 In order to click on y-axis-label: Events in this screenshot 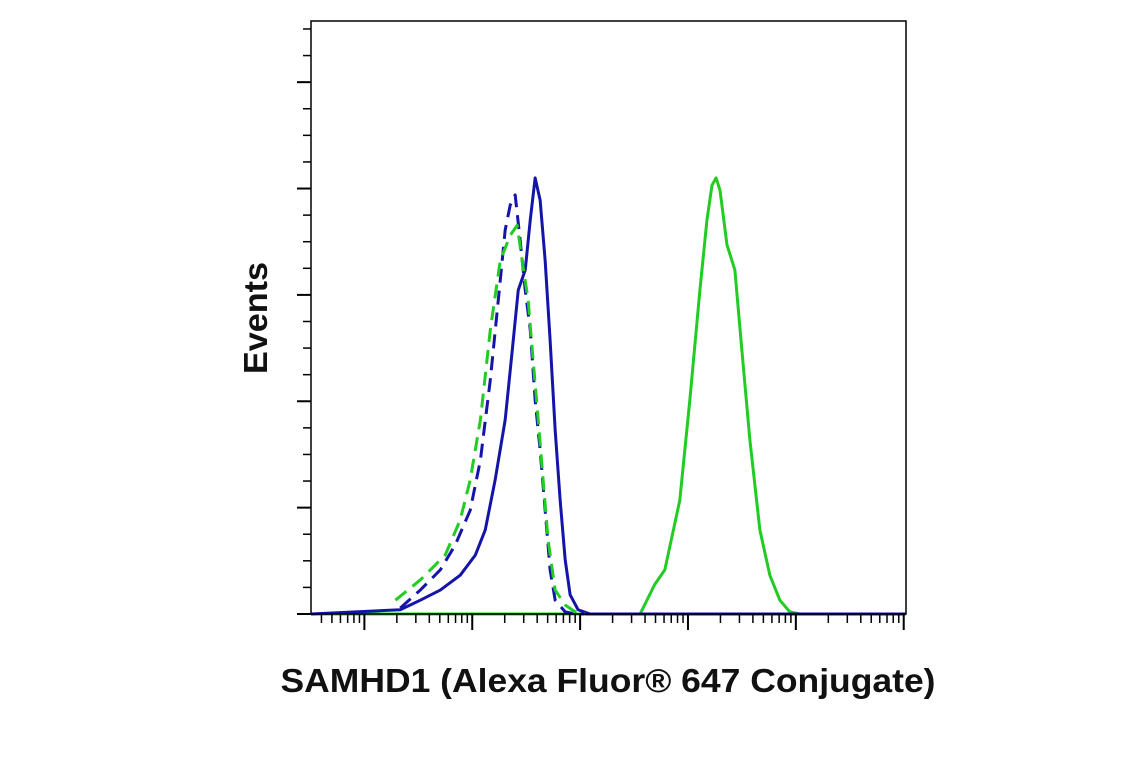, I will do `click(255, 318)`.